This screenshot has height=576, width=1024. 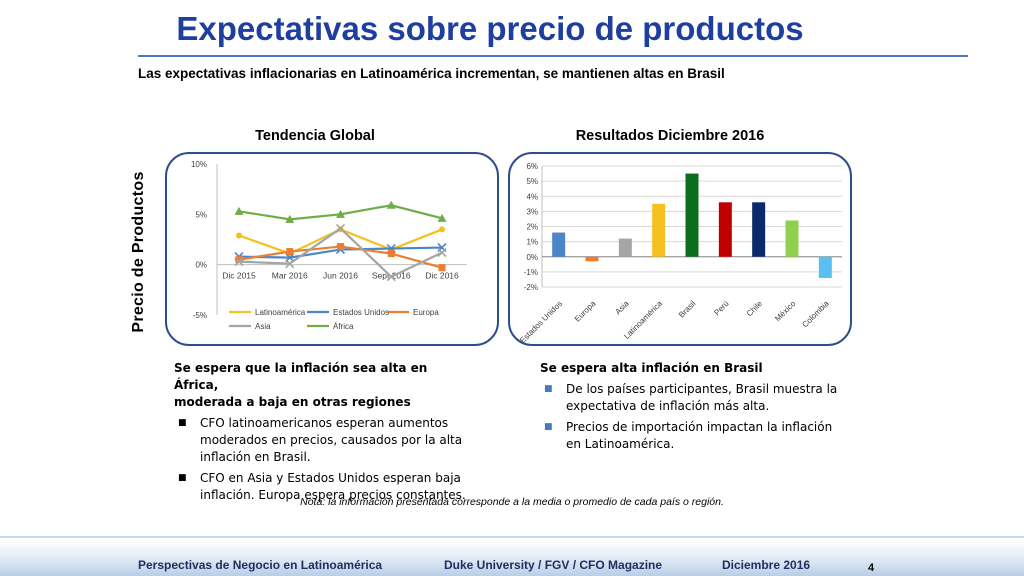 What do you see at coordinates (721, 308) in the screenshot?
I see `x-tick-label: Perú` at bounding box center [721, 308].